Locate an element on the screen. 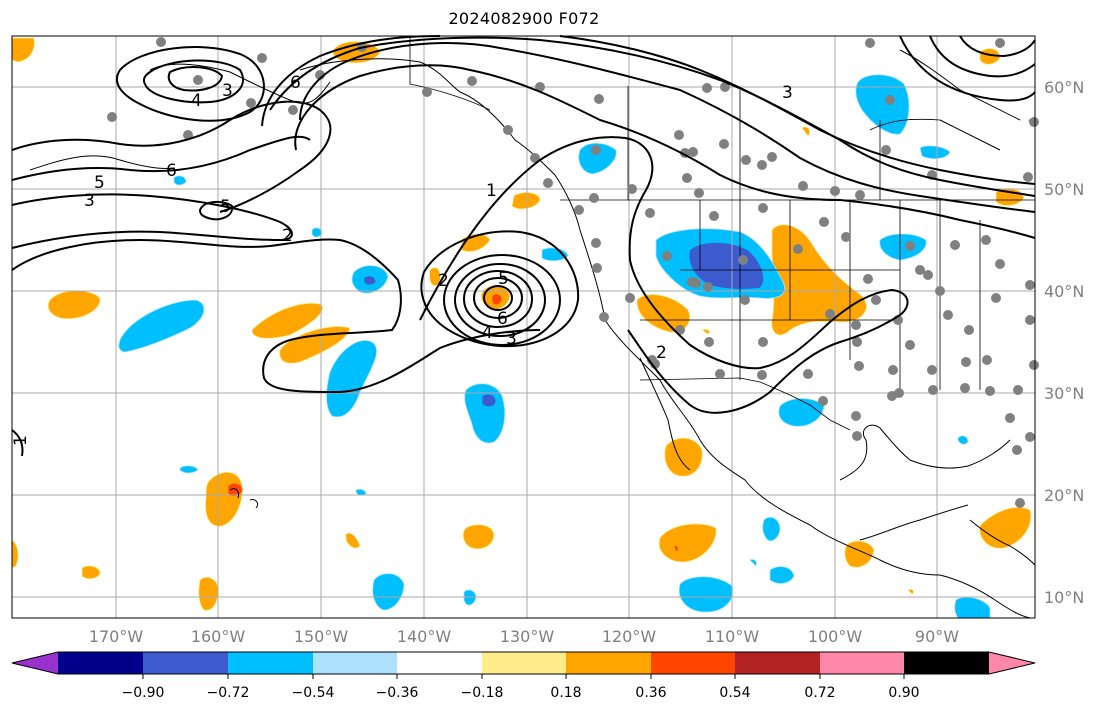 The image size is (1105, 712). colorbar-tick-label: −0.54 is located at coordinates (313, 693).